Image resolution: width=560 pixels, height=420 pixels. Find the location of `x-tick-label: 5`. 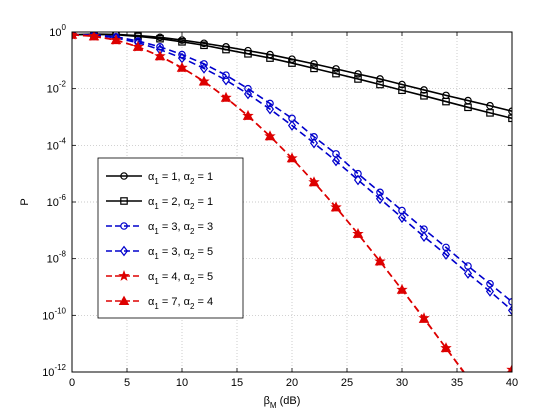

x-tick-label: 5 is located at coordinates (127, 383).